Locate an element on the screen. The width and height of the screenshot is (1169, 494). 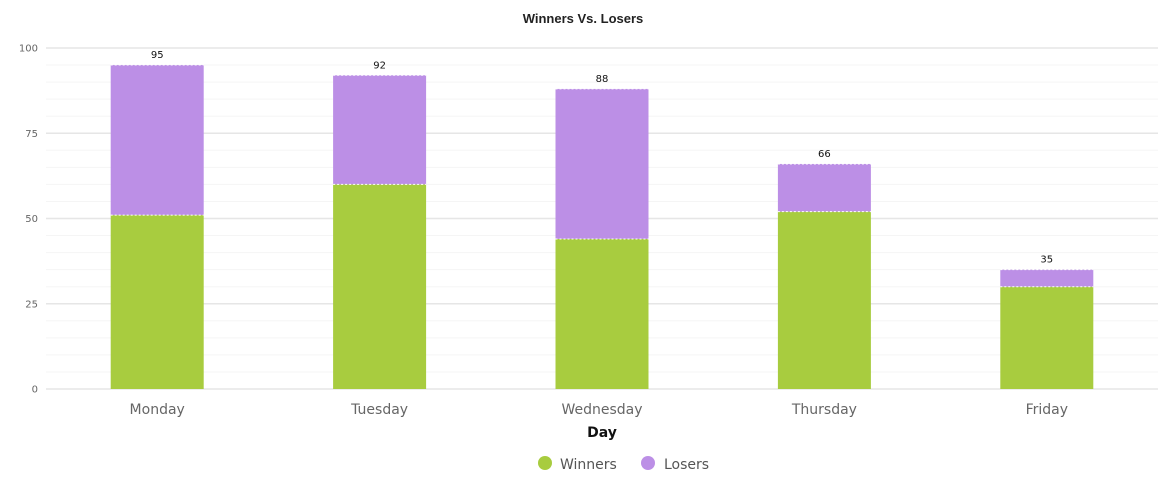
chart-title: Winners Vs. Losers is located at coordinates (583, 18).